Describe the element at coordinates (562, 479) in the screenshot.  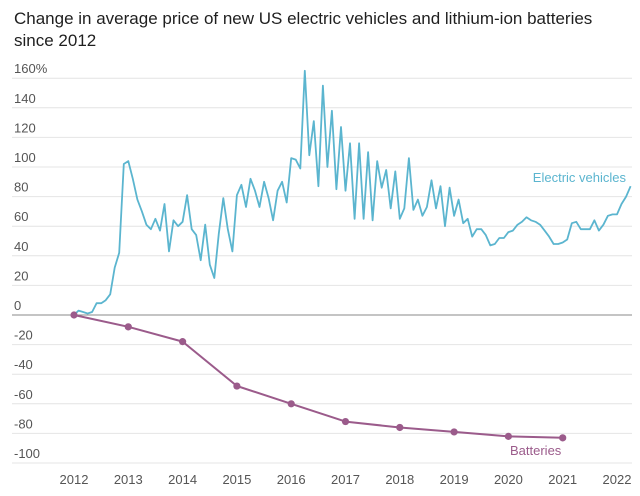
I see `x-tick-label: 2021` at that location.